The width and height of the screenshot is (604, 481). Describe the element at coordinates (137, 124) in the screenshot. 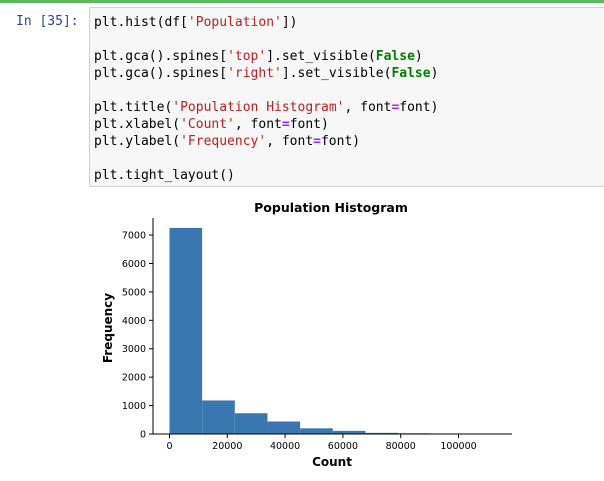

I see `code-token: plt.xlabel(` at that location.